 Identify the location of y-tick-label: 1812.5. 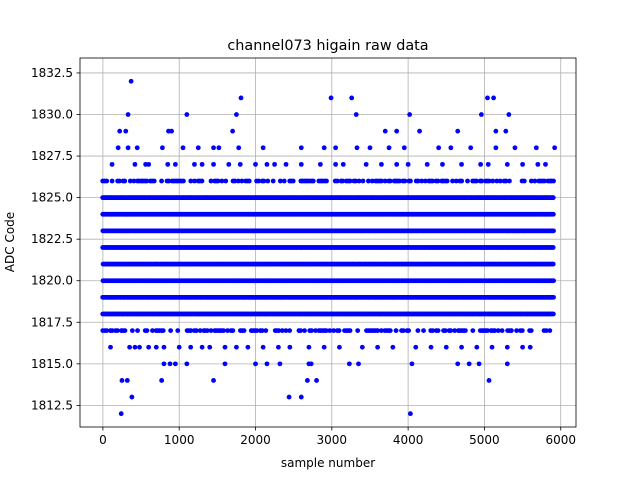
(52, 405).